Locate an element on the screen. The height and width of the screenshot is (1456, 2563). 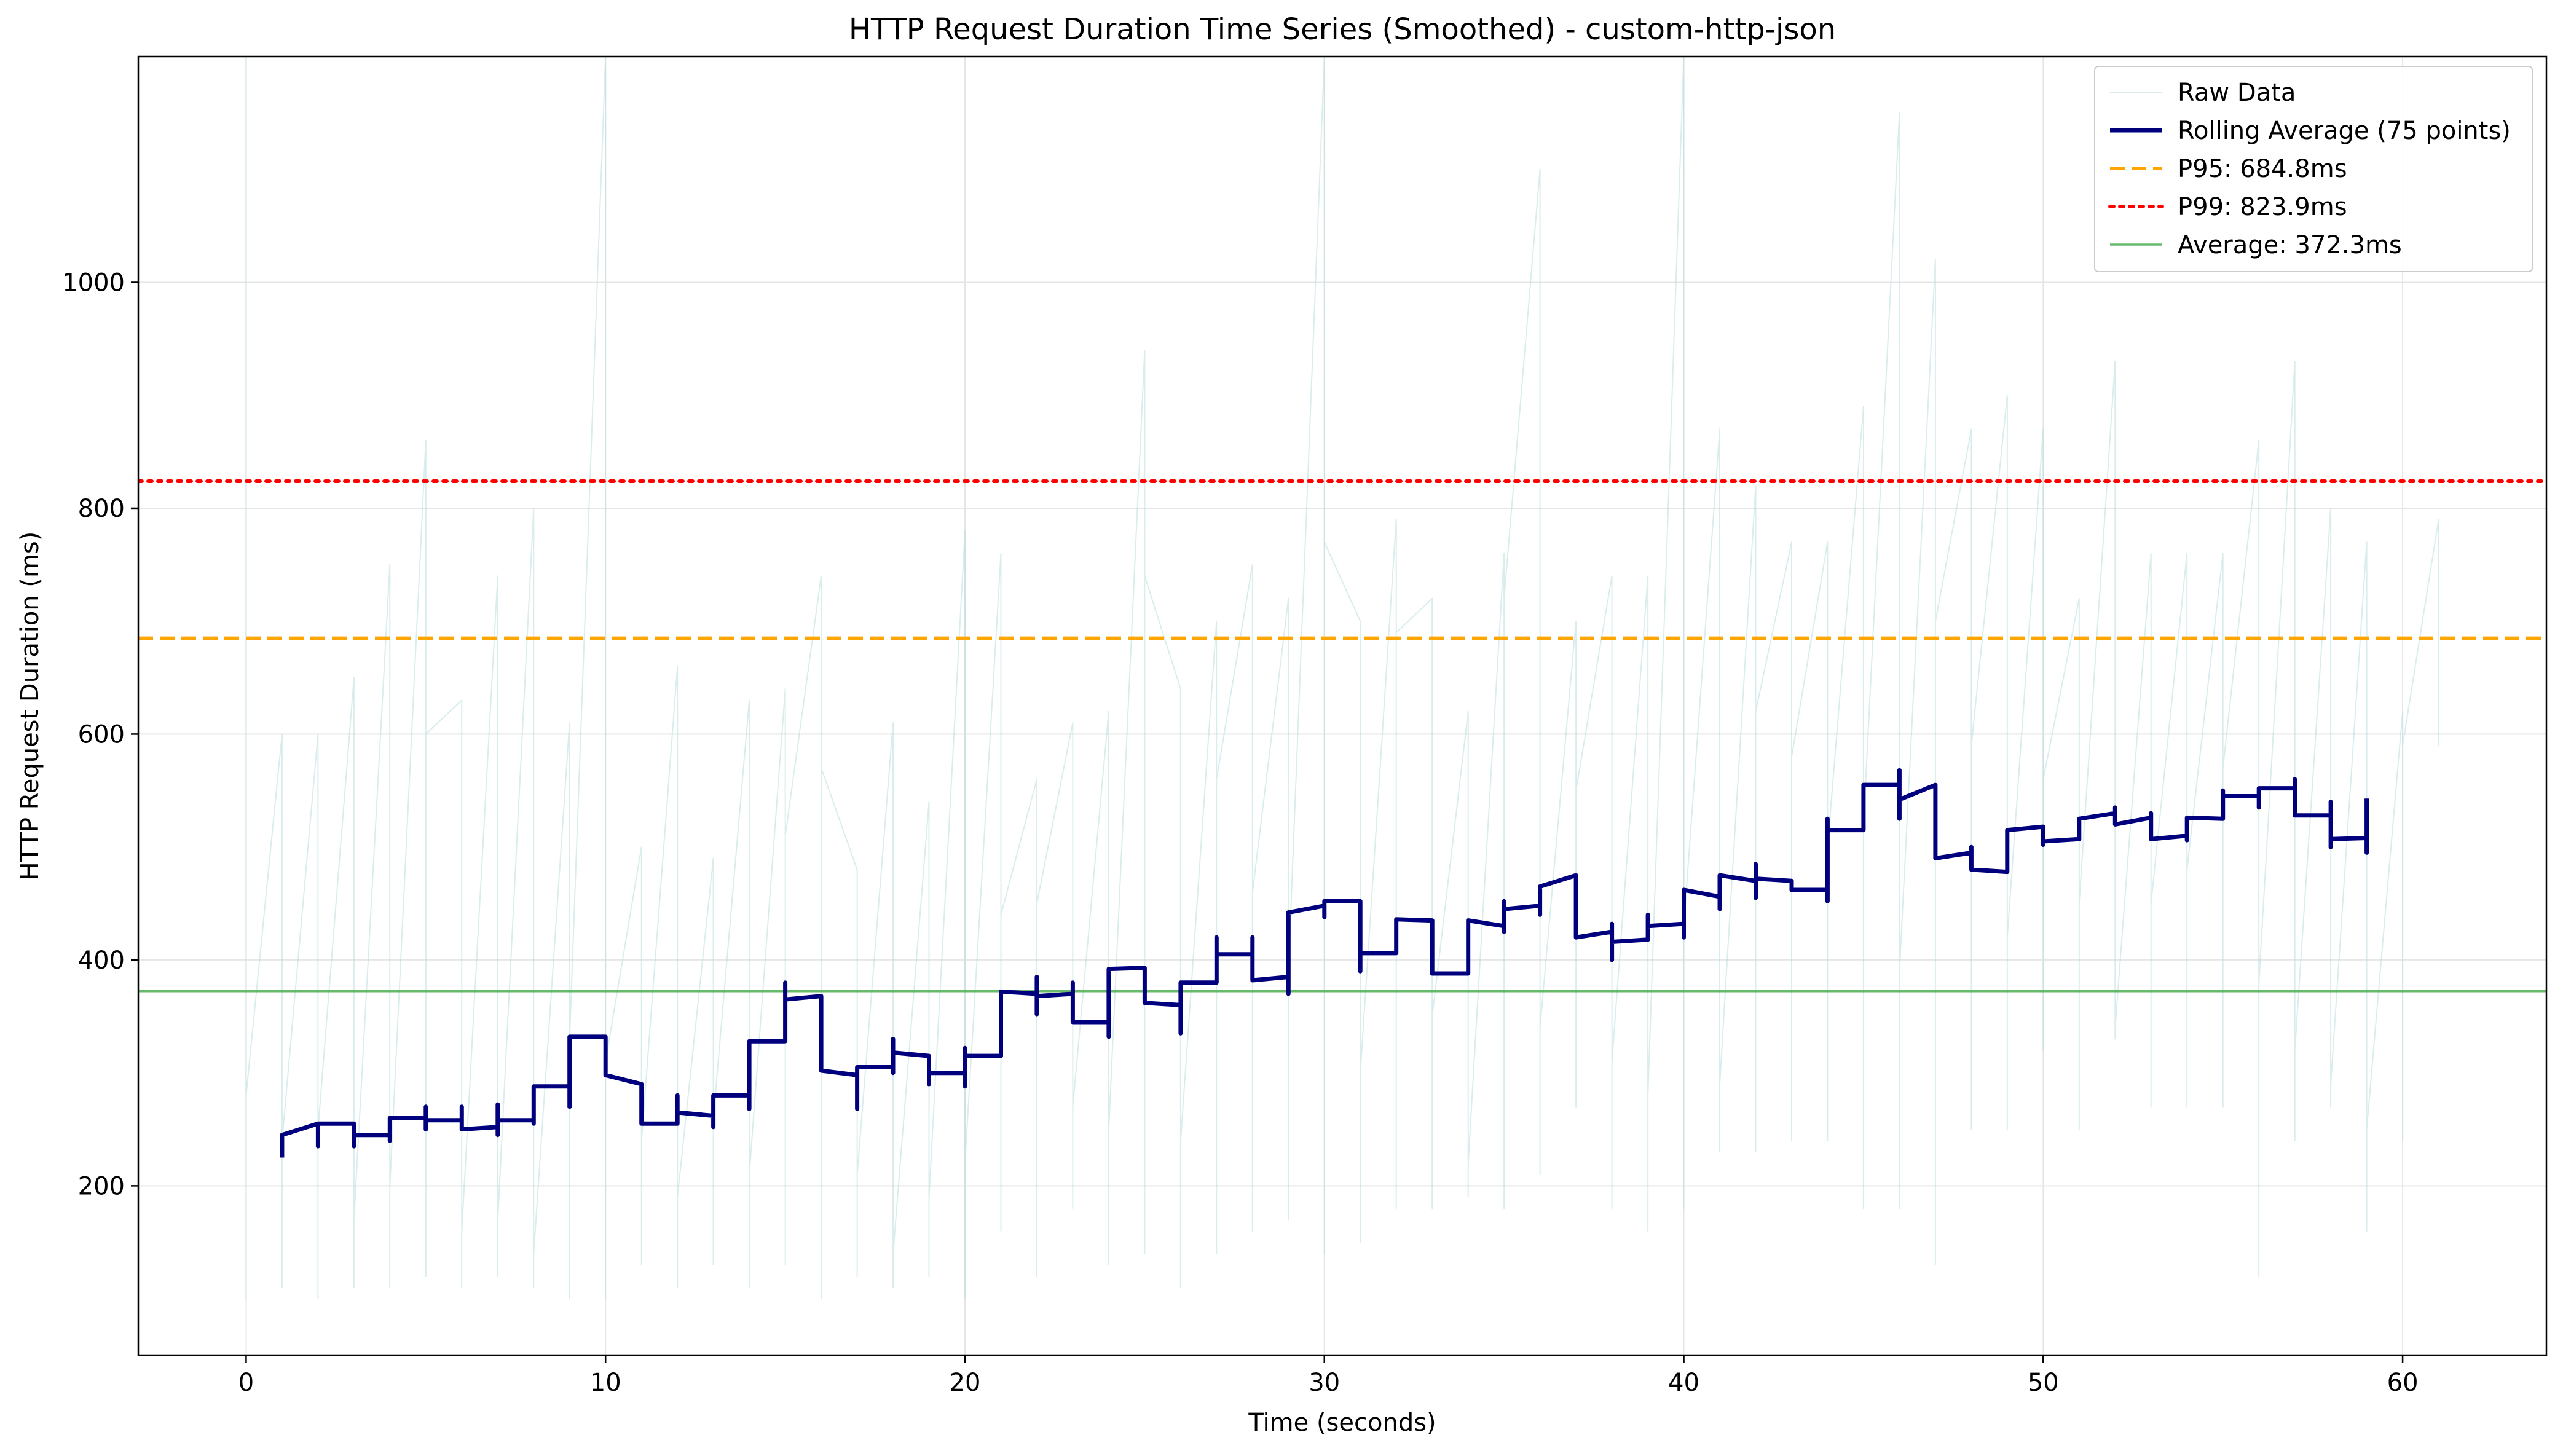
x-tick-label: 0 is located at coordinates (246, 1383).